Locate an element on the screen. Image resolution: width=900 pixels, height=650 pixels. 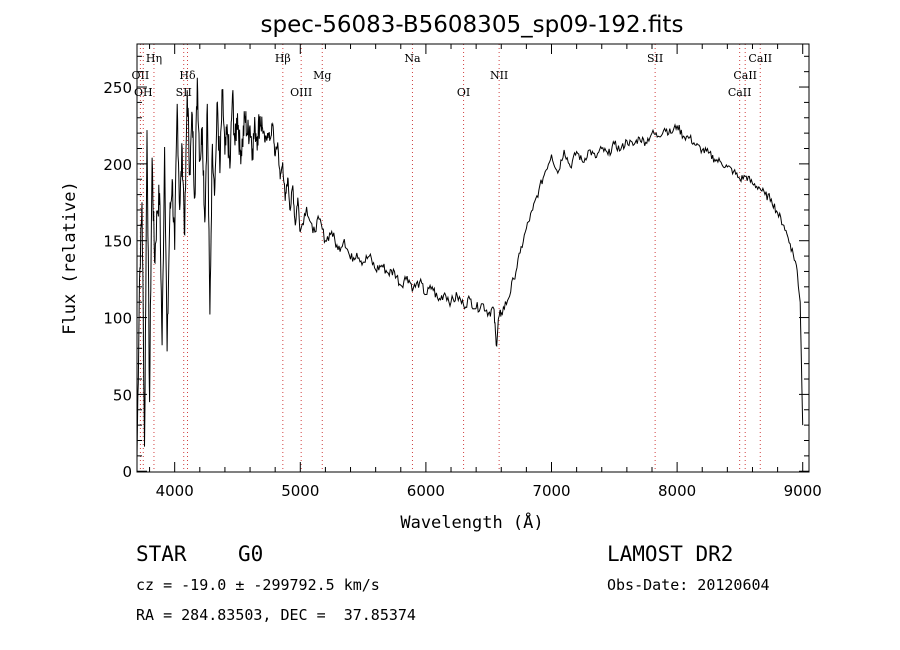
x-tick-label: 9000 is located at coordinates (803, 491).